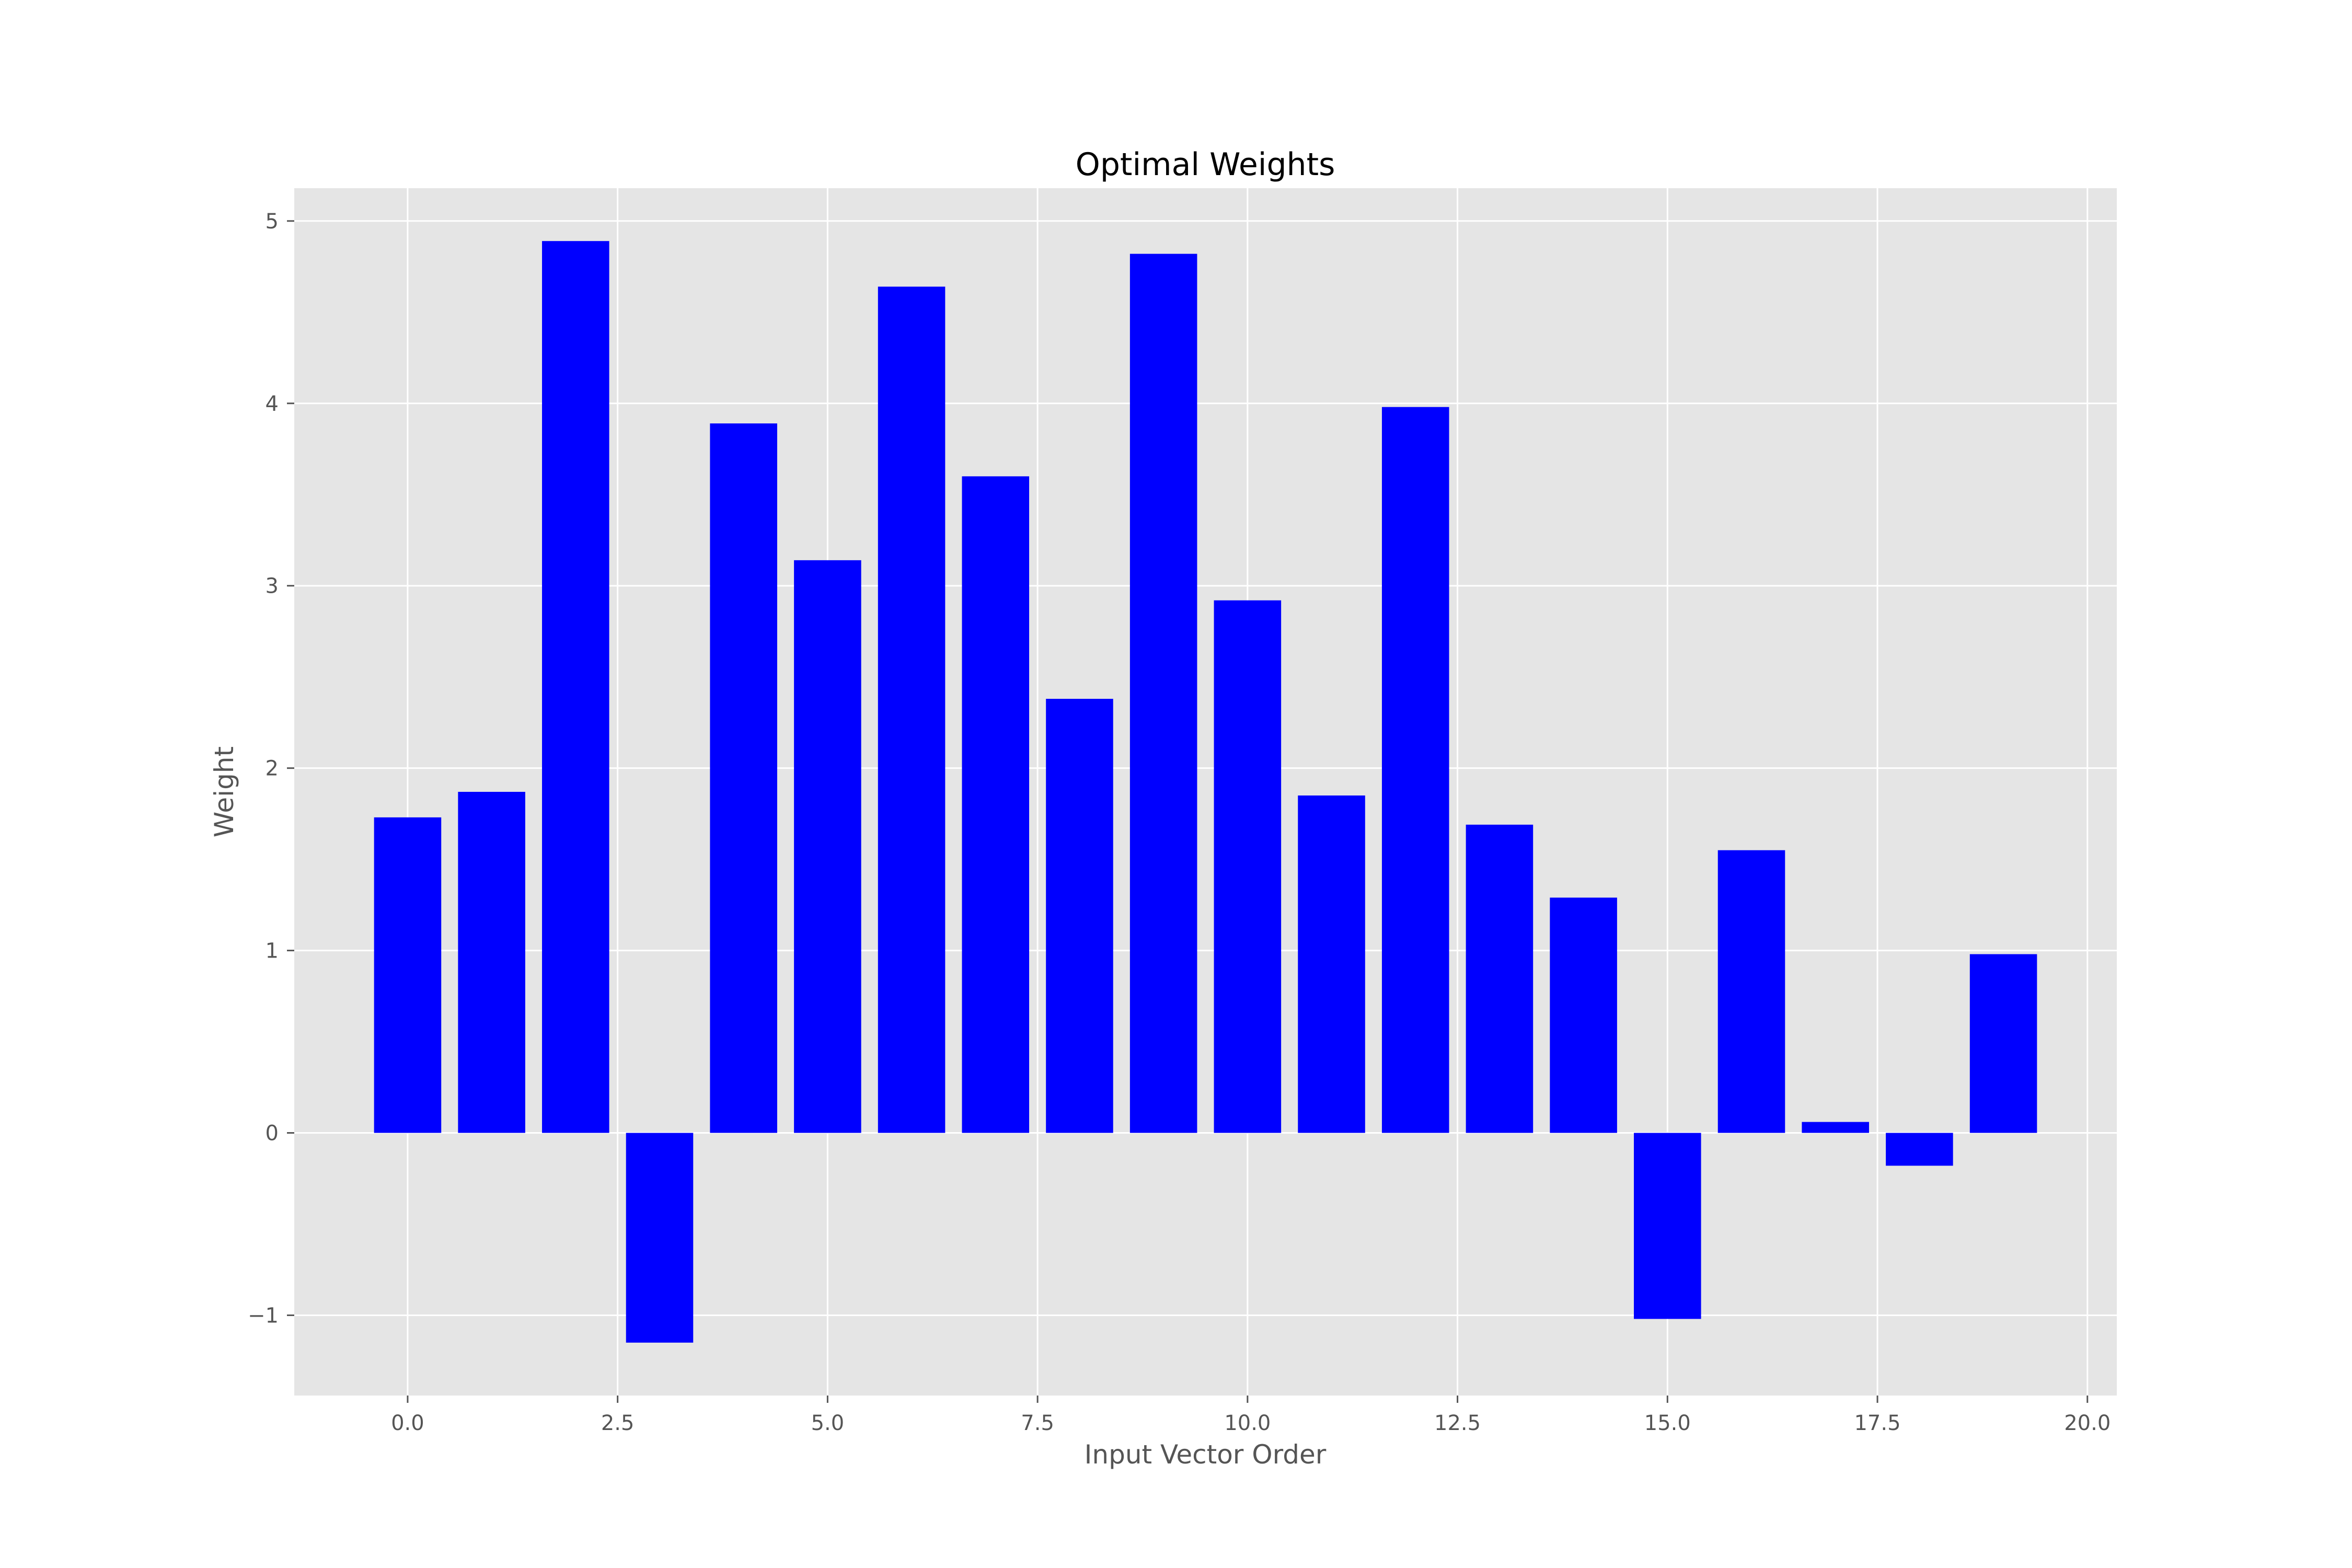 This screenshot has width=2352, height=1568. Describe the element at coordinates (224, 791) in the screenshot. I see `y-axis-label: Weight` at that location.